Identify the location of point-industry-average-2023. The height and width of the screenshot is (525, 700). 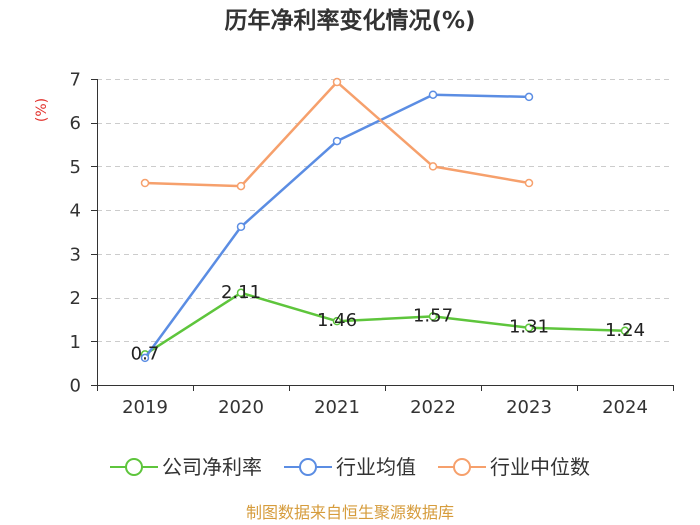
(529, 97).